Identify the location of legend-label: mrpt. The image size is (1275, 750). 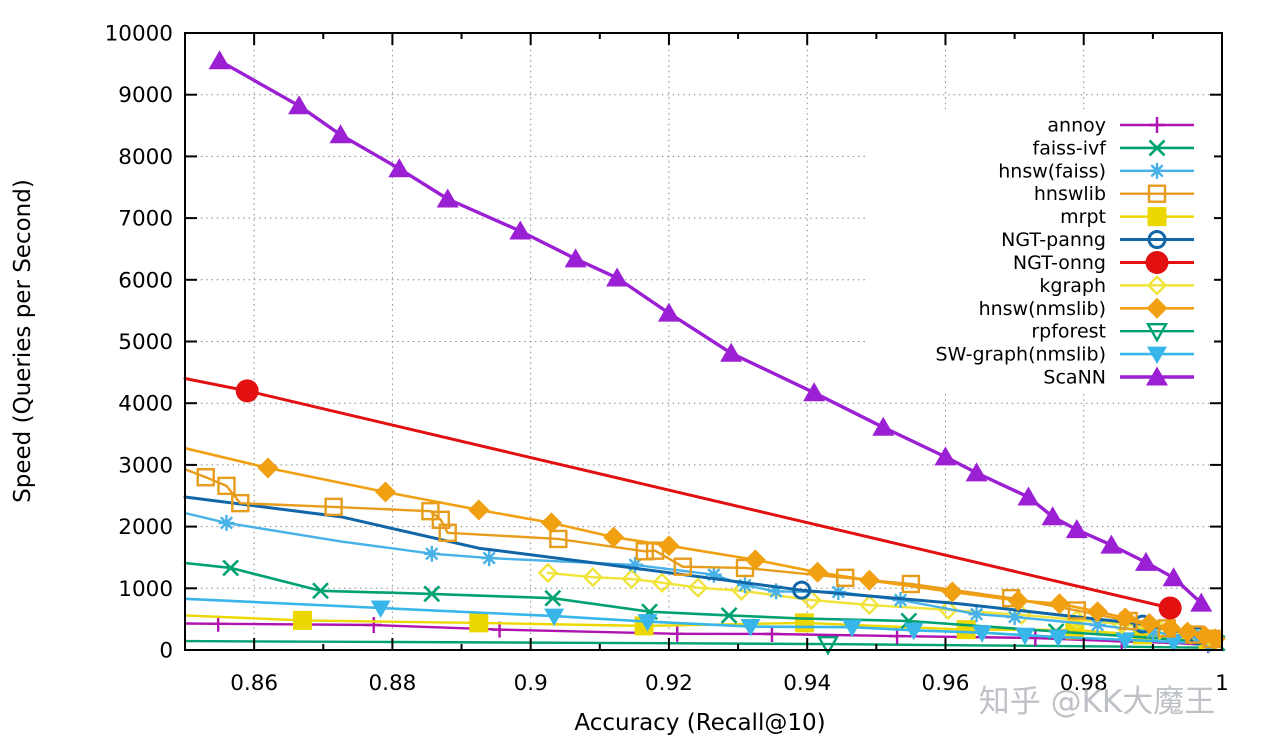
(1083, 217).